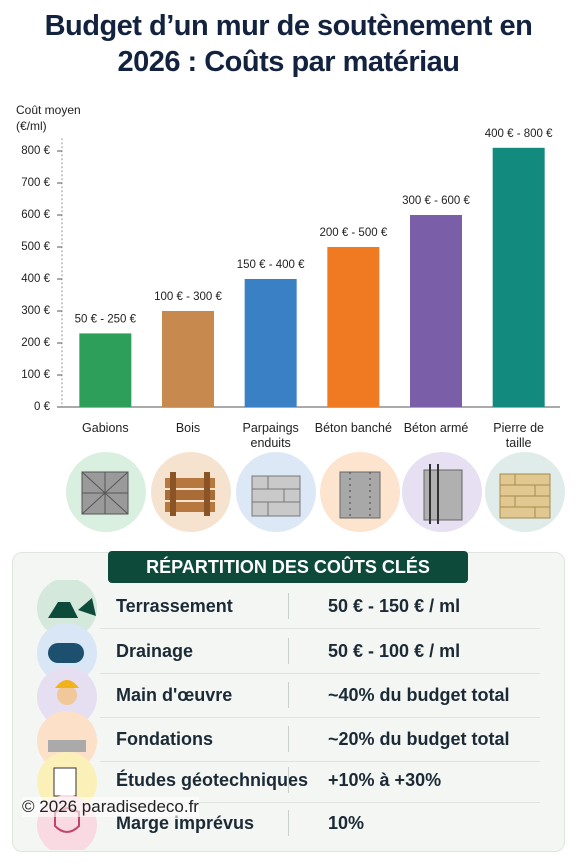 The height and width of the screenshot is (866, 577). Describe the element at coordinates (106, 492) in the screenshot. I see `icon-gabions` at that location.